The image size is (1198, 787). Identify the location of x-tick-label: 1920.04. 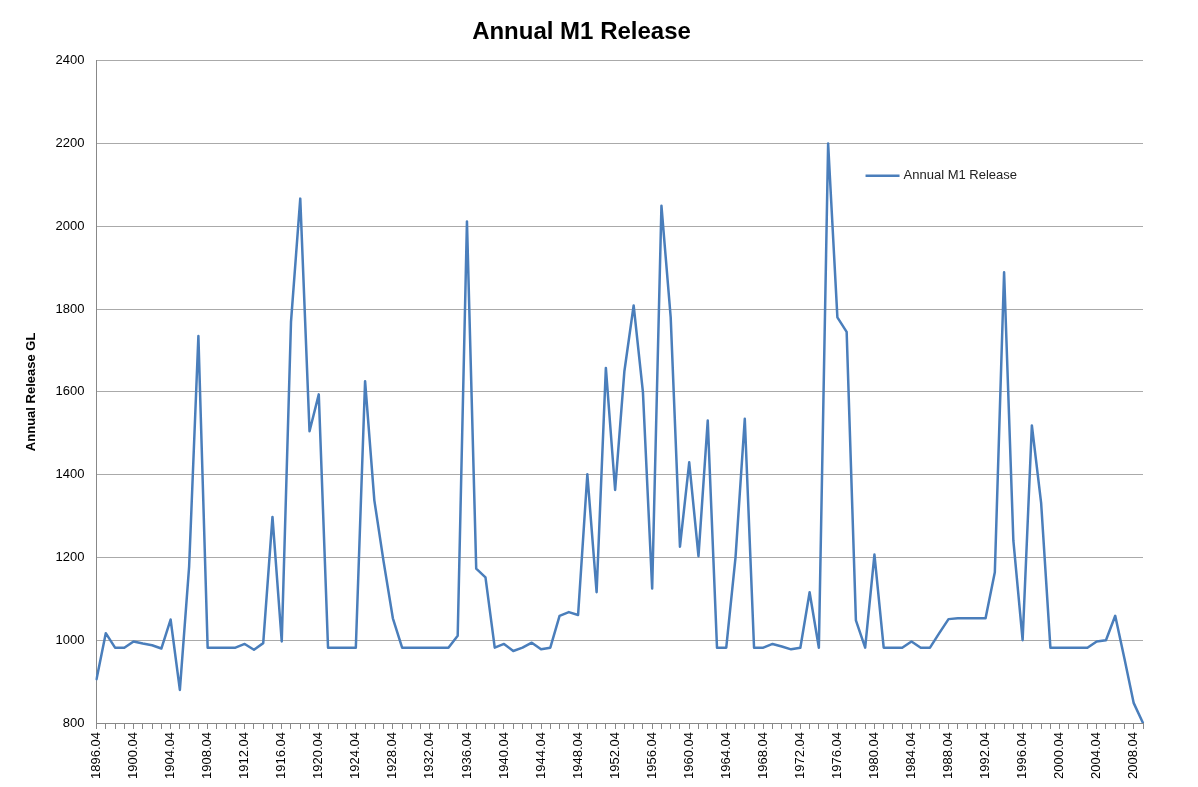
(318, 756).